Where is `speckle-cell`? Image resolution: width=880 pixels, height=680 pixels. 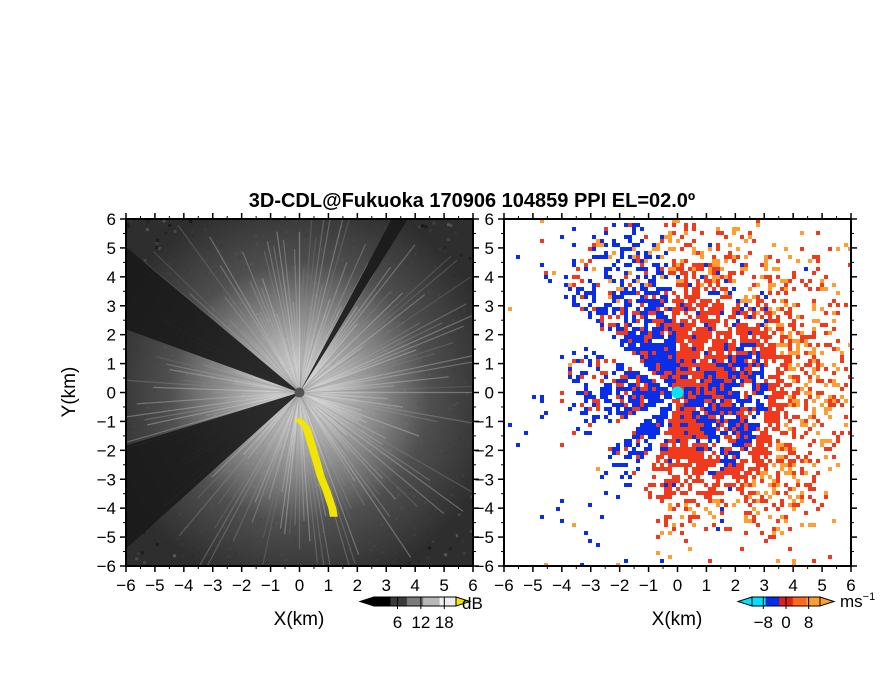
speckle-cell is located at coordinates (448, 225).